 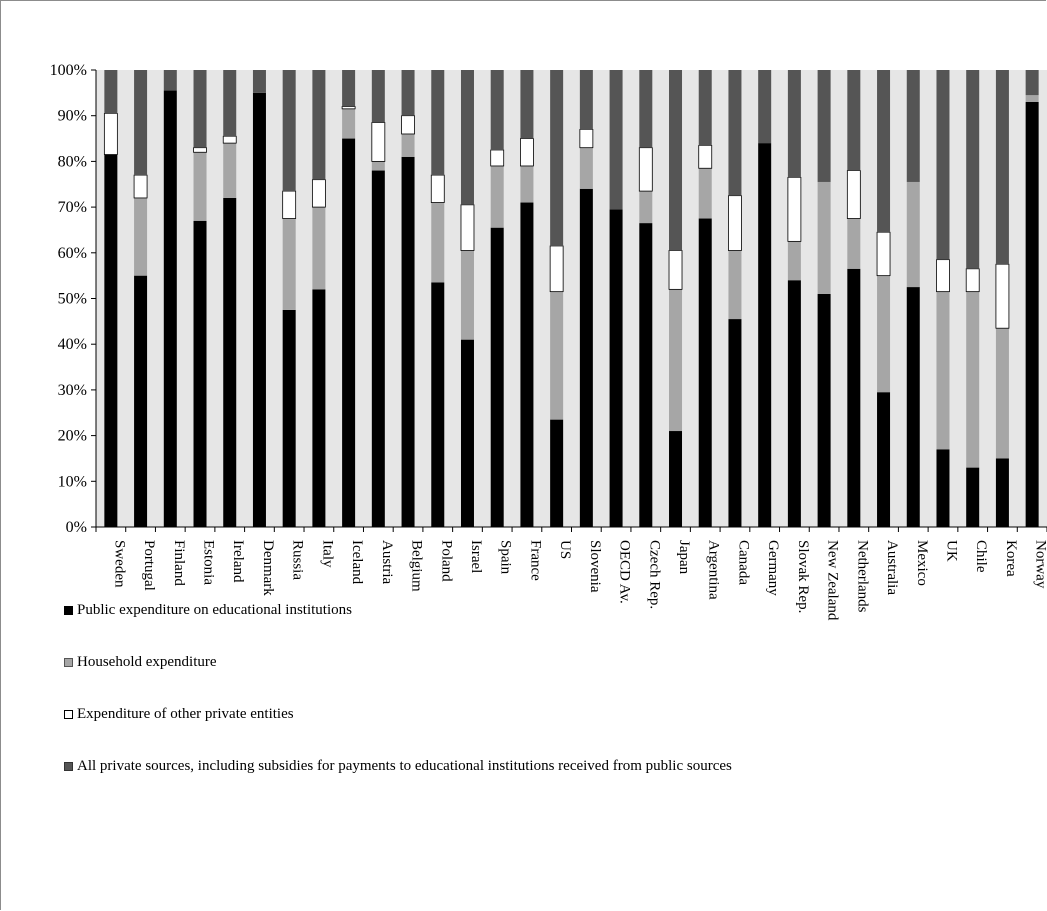 What do you see at coordinates (735, 285) in the screenshot?
I see `bar-canada-household` at bounding box center [735, 285].